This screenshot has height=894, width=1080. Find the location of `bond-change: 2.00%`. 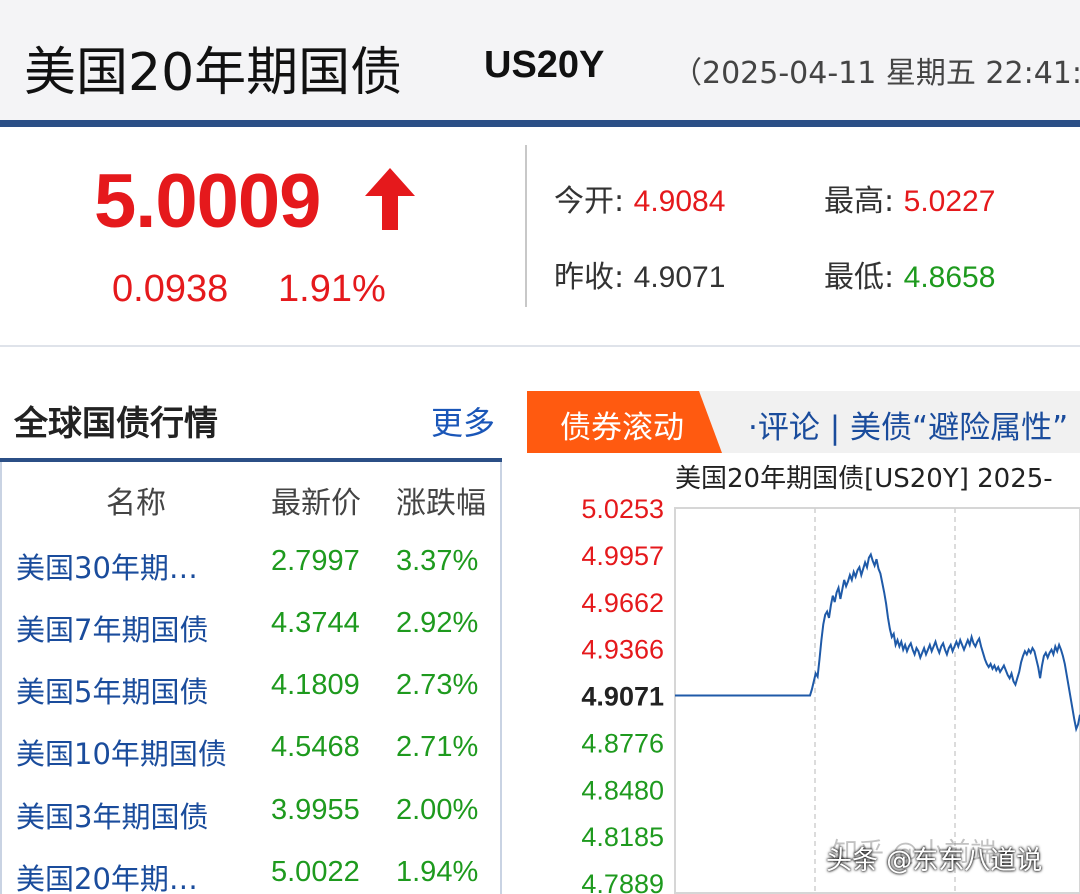

bond-change: 2.00% is located at coordinates (437, 810).